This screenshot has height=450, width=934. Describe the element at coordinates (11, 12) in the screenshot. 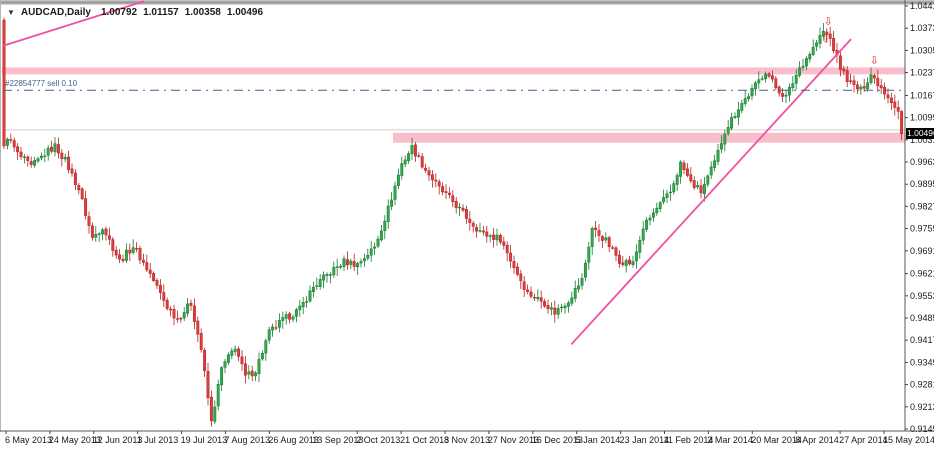

I see `one-click-trading-toggle-icon: ▼` at that location.